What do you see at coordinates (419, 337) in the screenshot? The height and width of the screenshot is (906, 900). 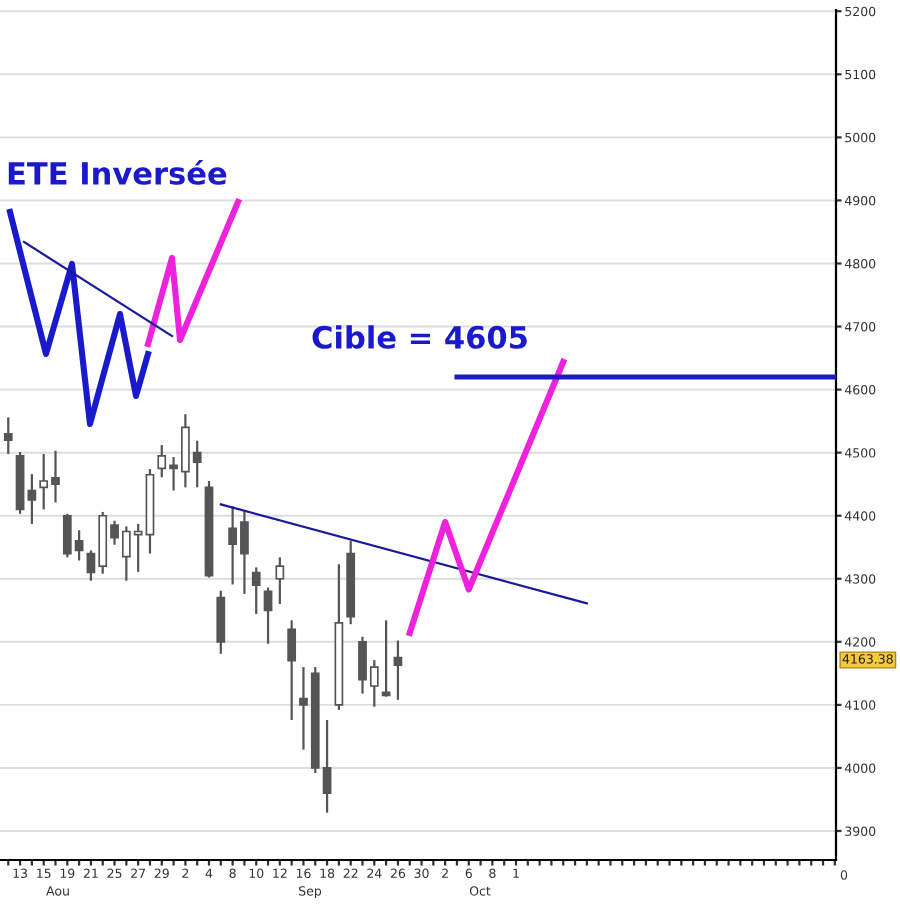 I see `annotation: Cible = 4605` at bounding box center [419, 337].